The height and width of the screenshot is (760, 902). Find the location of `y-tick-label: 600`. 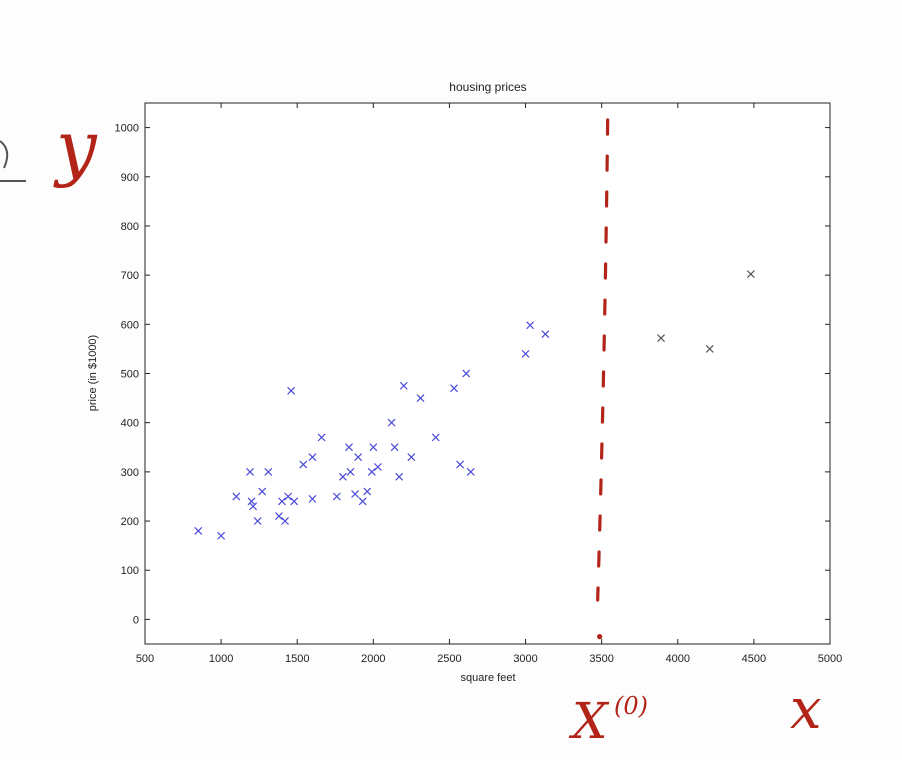

y-tick-label: 600 is located at coordinates (130, 325).